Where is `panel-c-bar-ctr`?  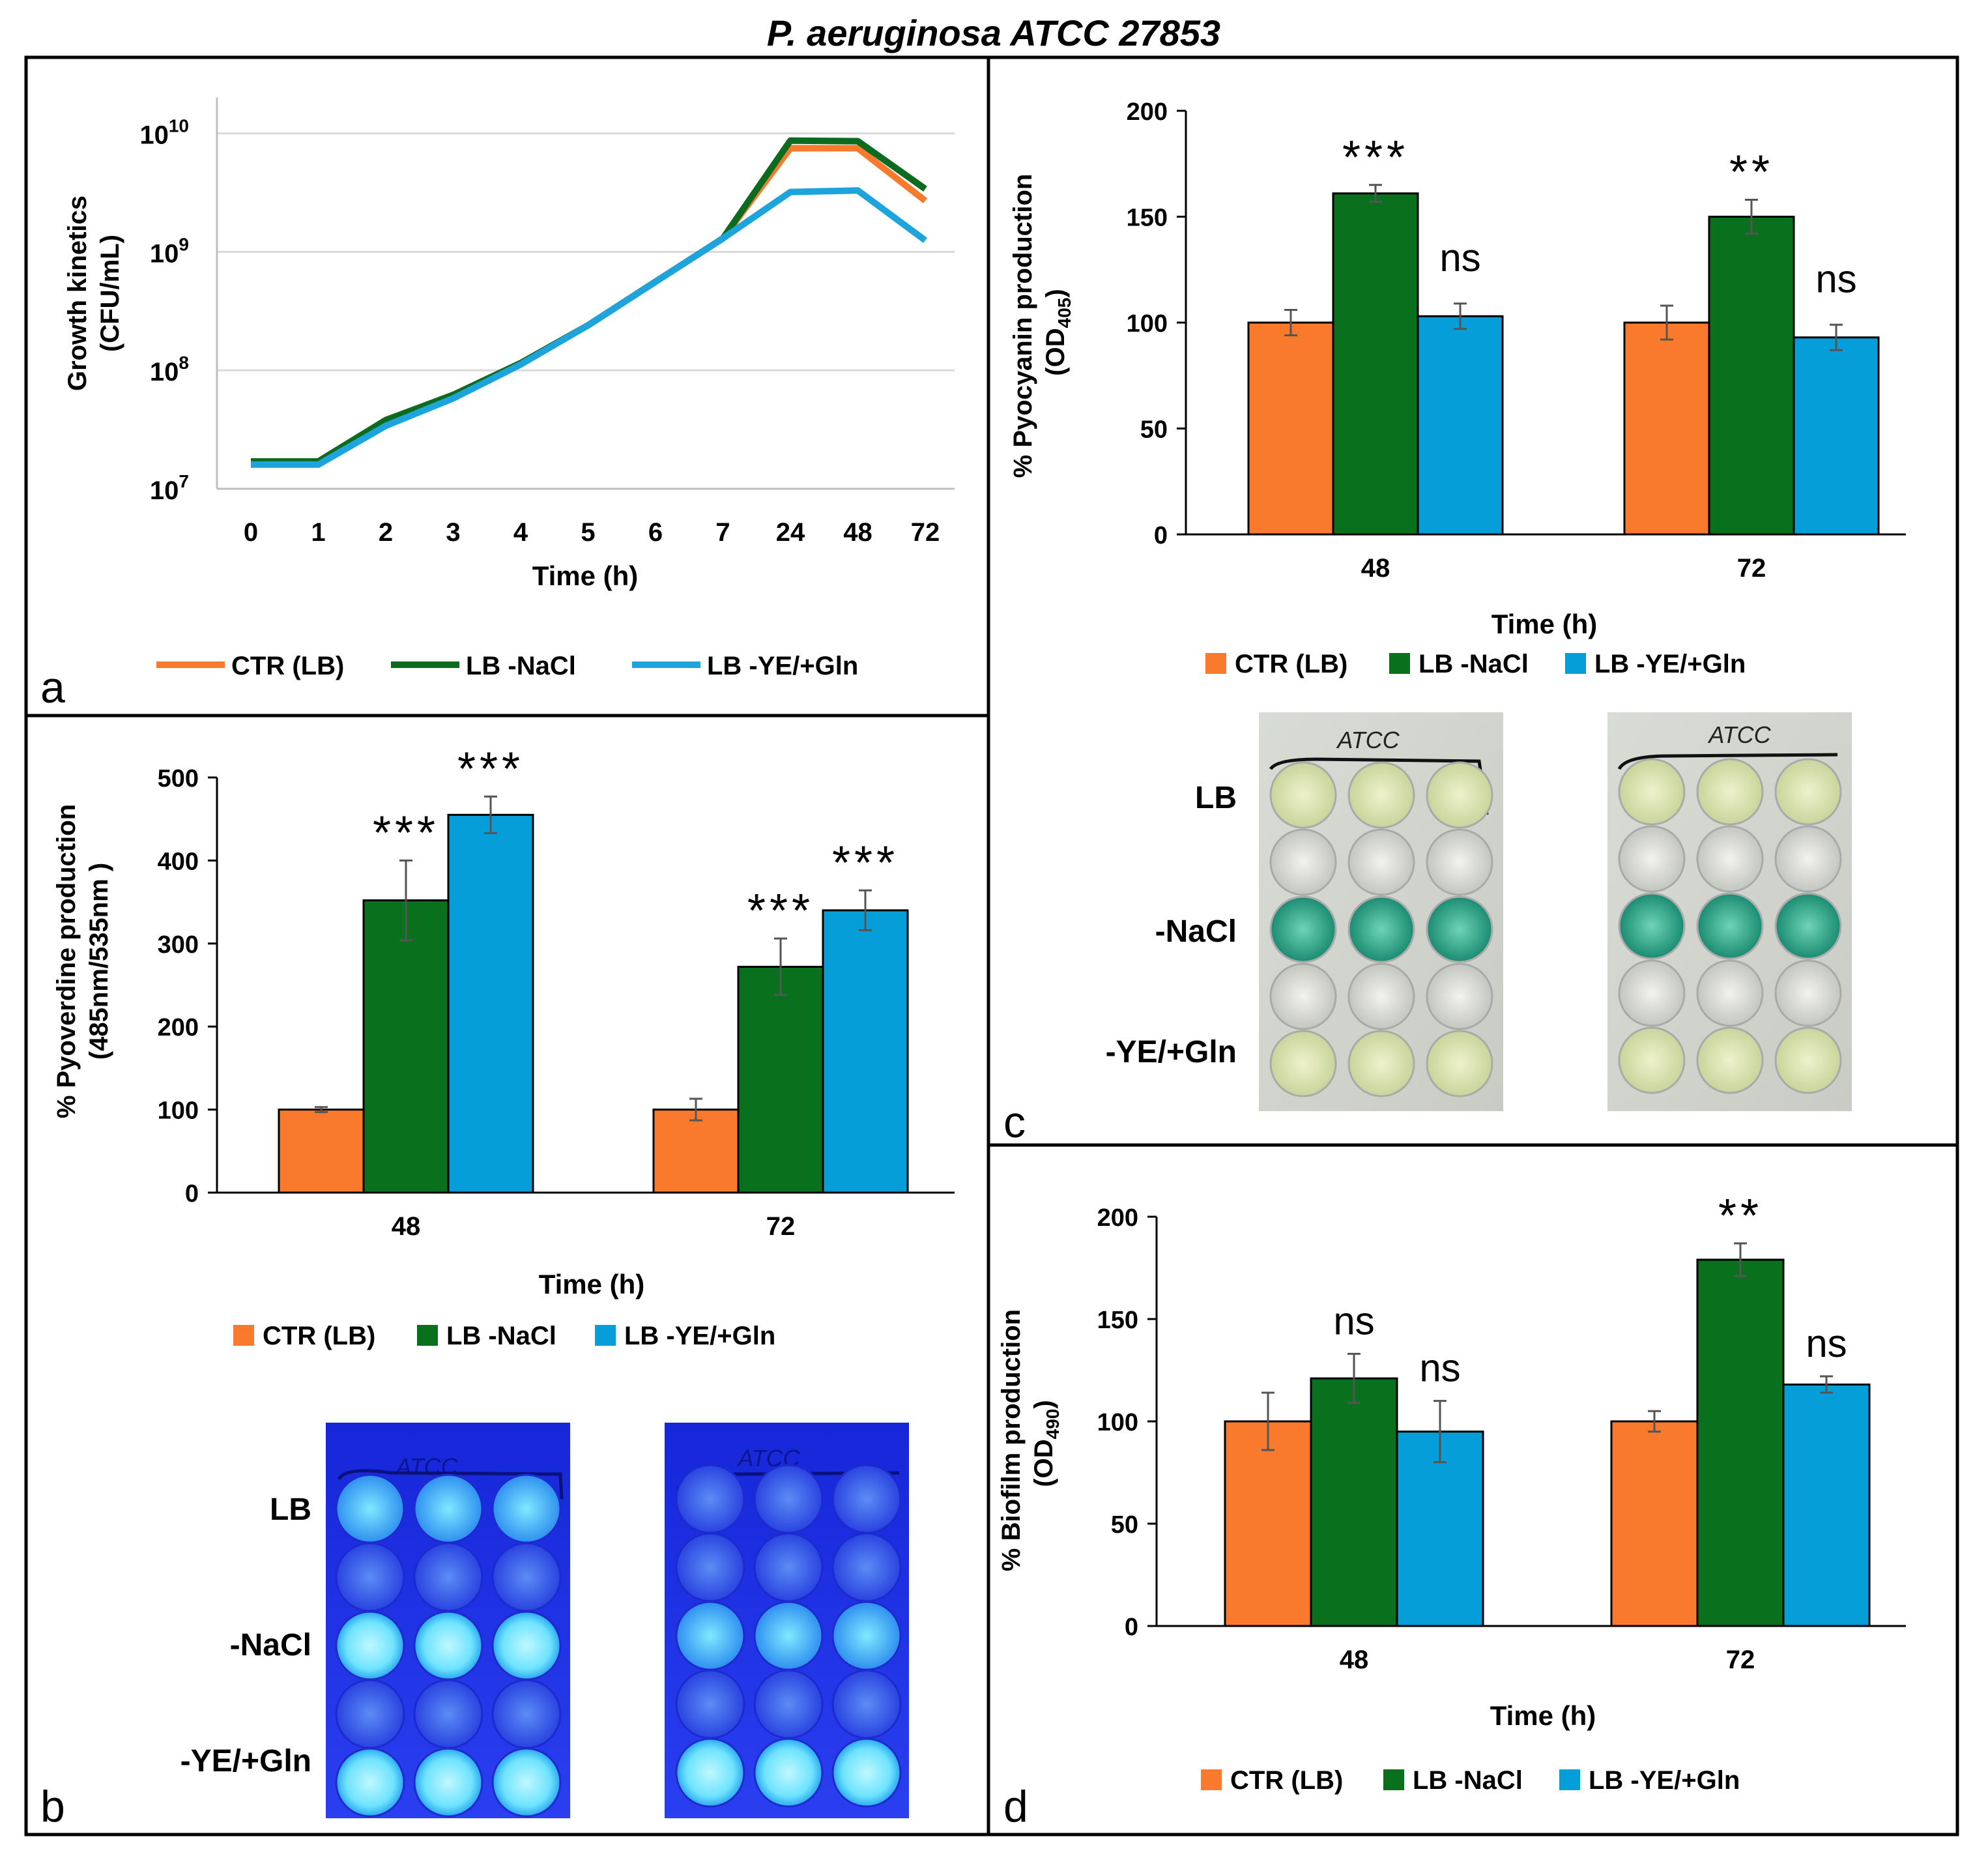
panel-c-bar-ctr is located at coordinates (1290, 428).